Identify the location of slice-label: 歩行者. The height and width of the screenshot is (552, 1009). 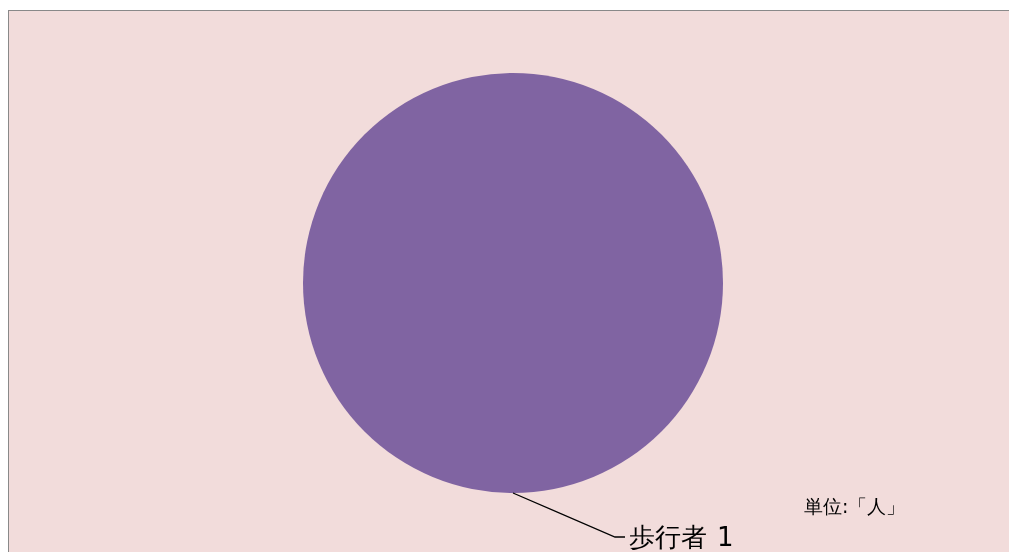
(668, 537).